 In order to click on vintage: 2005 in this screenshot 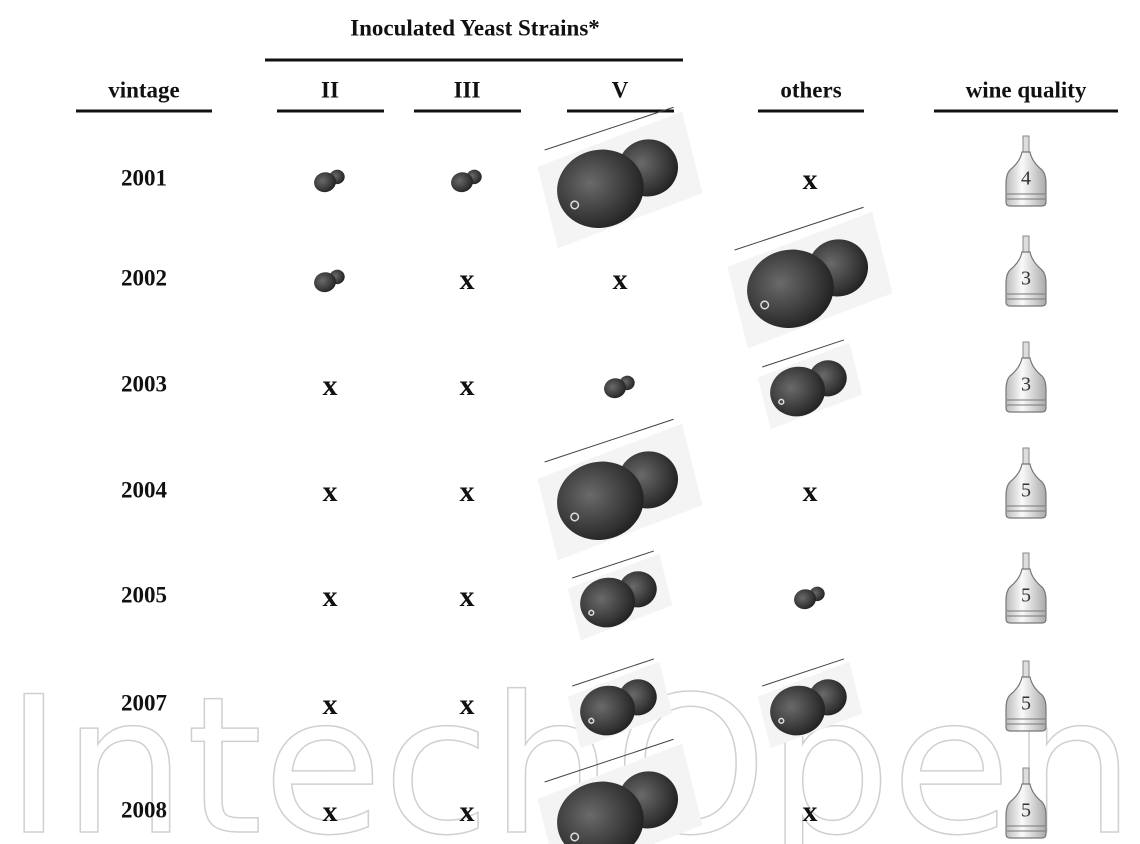, I will do `click(144, 594)`.